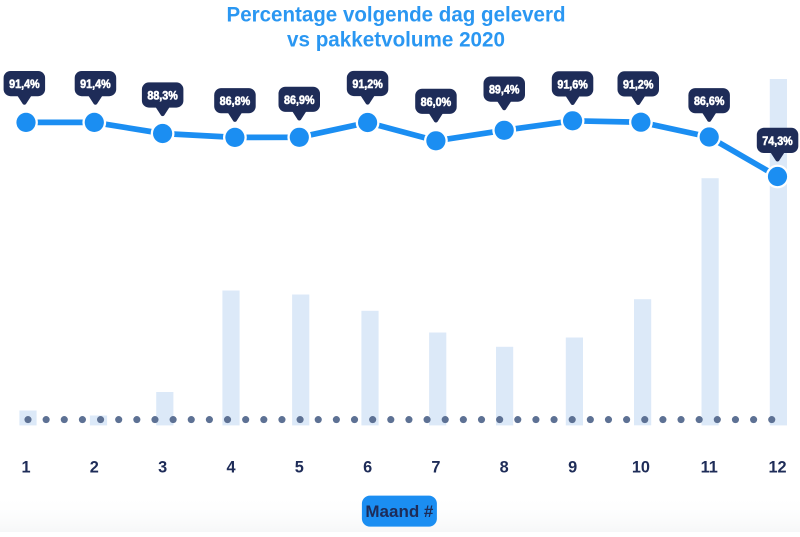 This screenshot has height=537, width=800. Describe the element at coordinates (641, 468) in the screenshot. I see `svg-text: 10` at that location.